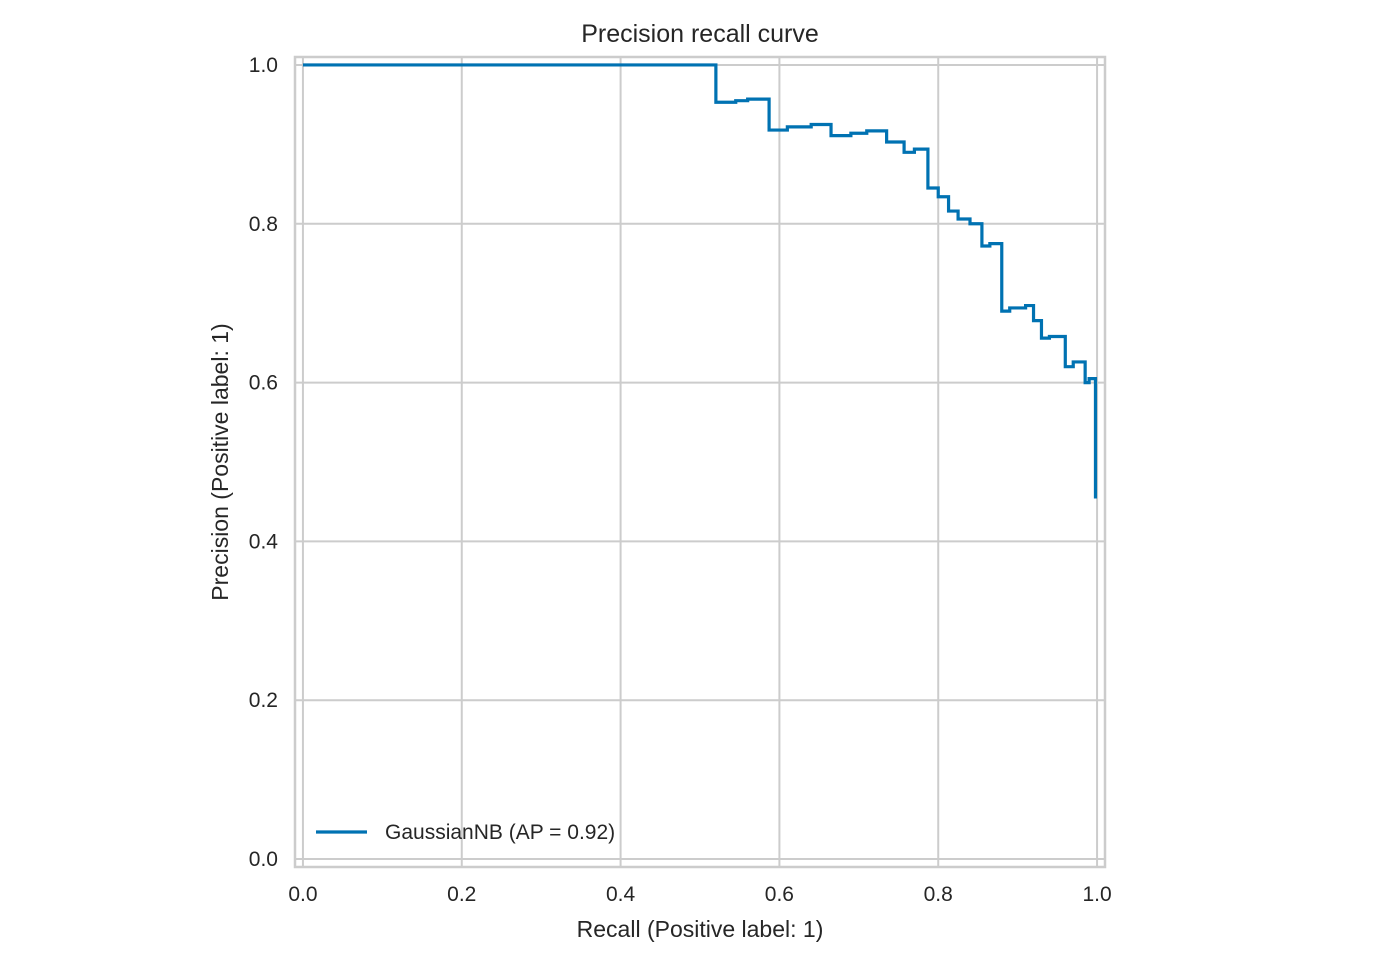 This screenshot has width=1400, height=962. I want to click on y-tick-label: 0.8, so click(263, 224).